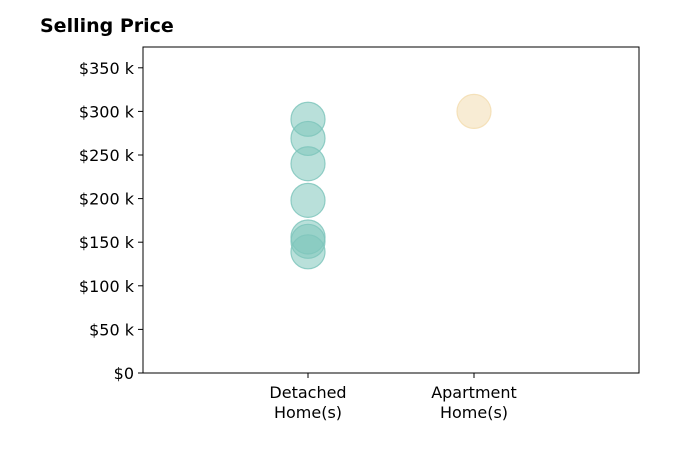 The image size is (679, 462). I want to click on y-tick-label: $250 k, so click(107, 155).